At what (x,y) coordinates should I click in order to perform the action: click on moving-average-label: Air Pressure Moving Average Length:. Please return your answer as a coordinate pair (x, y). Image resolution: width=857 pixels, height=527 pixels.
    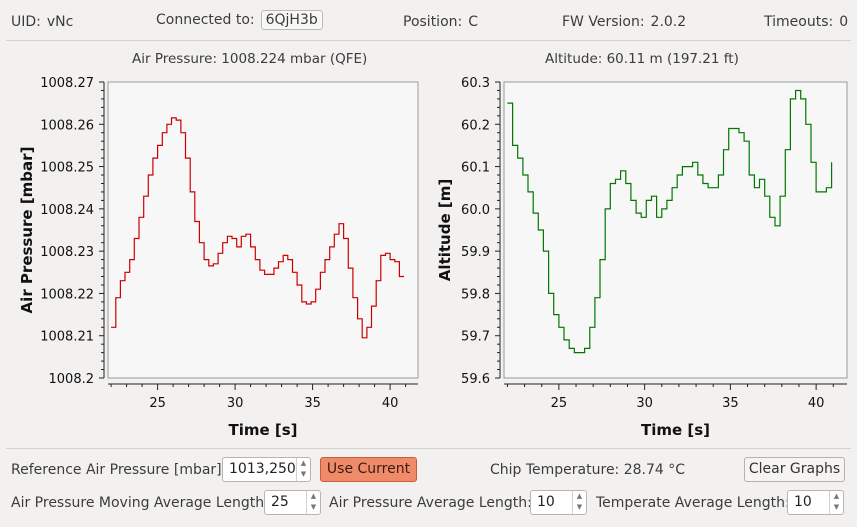
    Looking at the image, I should click on (140, 503).